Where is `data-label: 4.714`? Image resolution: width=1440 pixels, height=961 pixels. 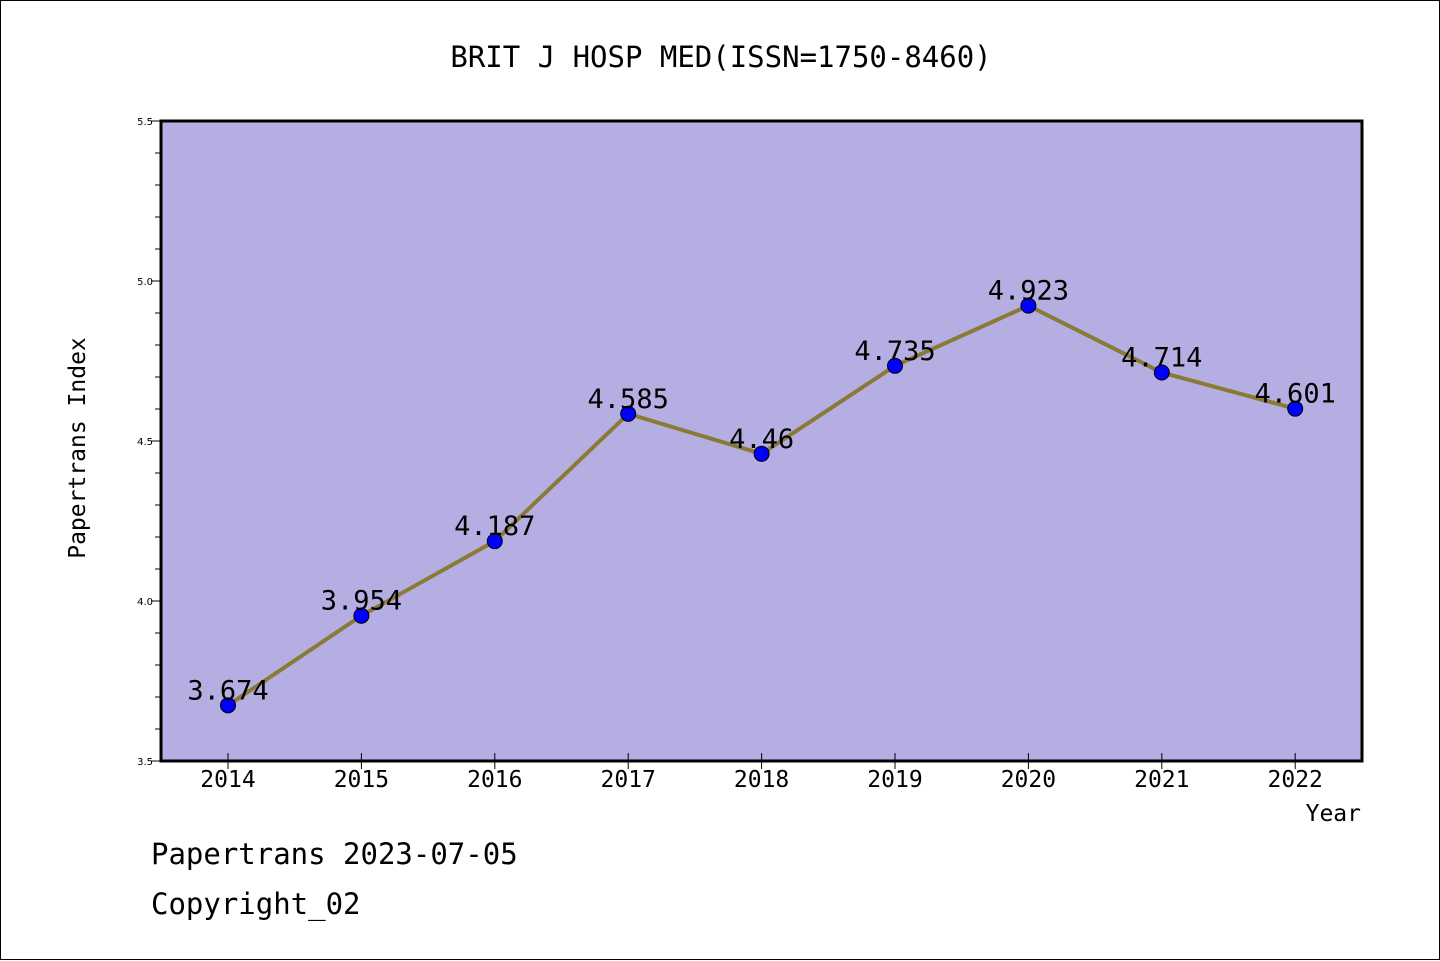 data-label: 4.714 is located at coordinates (1161, 358).